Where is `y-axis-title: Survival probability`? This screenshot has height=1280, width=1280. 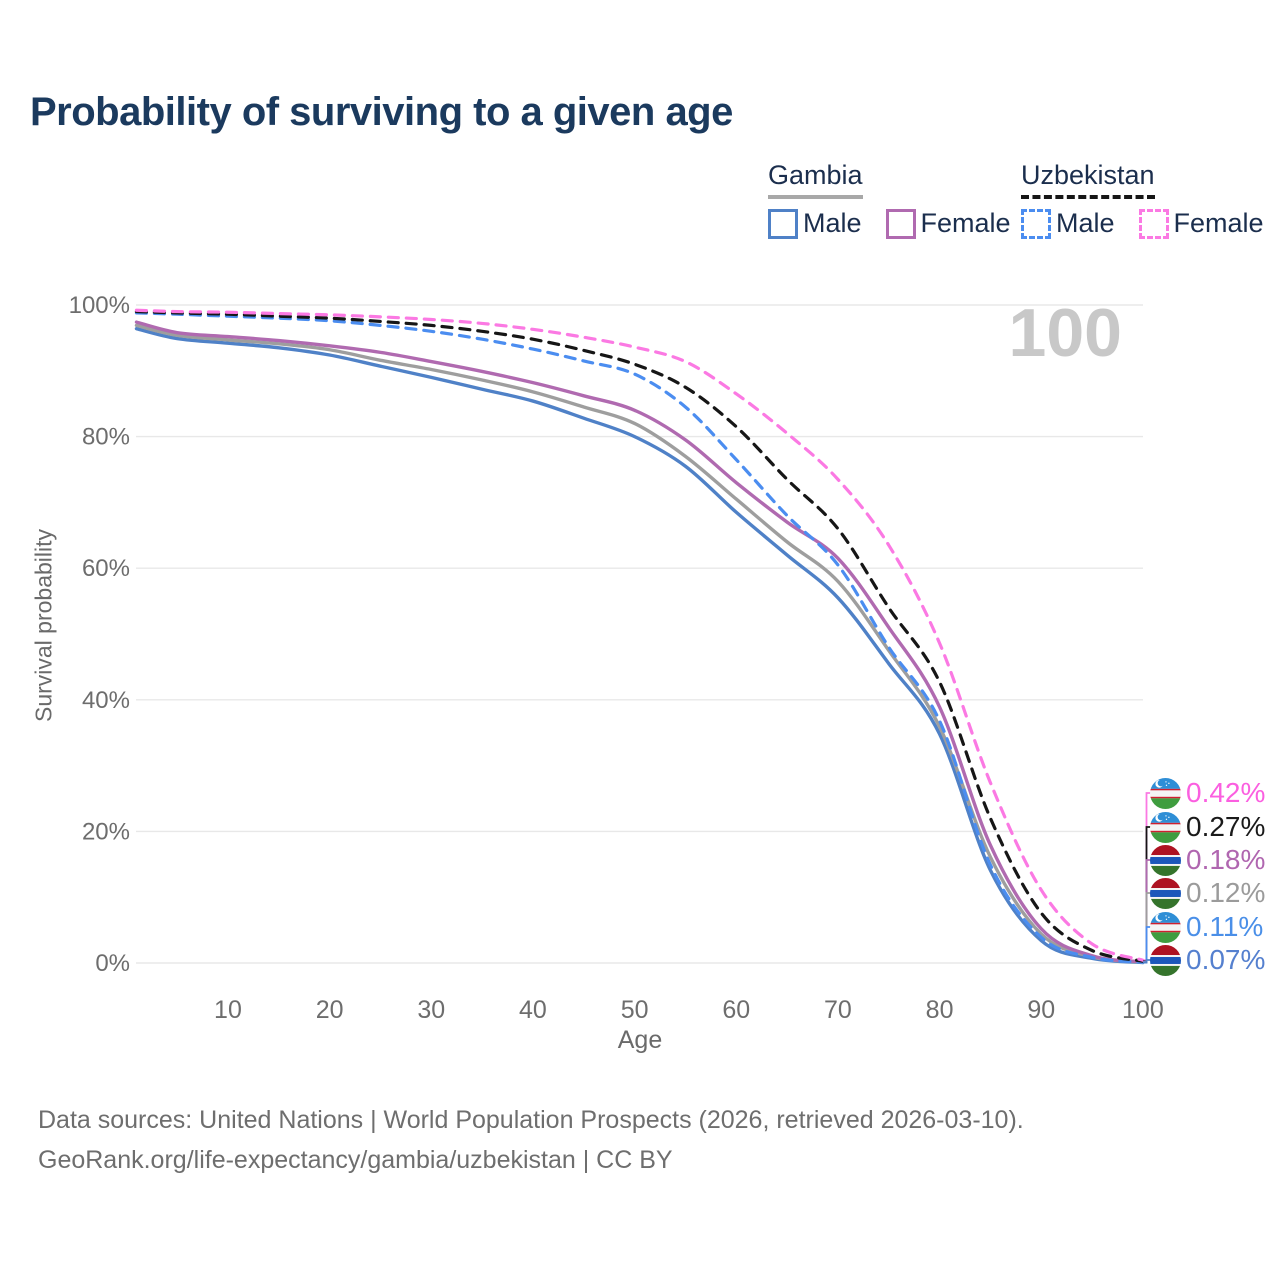
y-axis-title: Survival probability is located at coordinates (43, 625).